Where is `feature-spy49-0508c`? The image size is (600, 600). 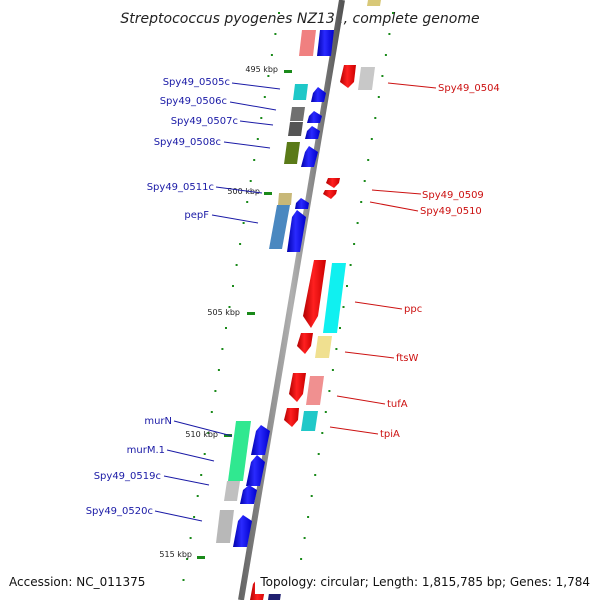 feature-spy49-0508c is located at coordinates (309, 156).